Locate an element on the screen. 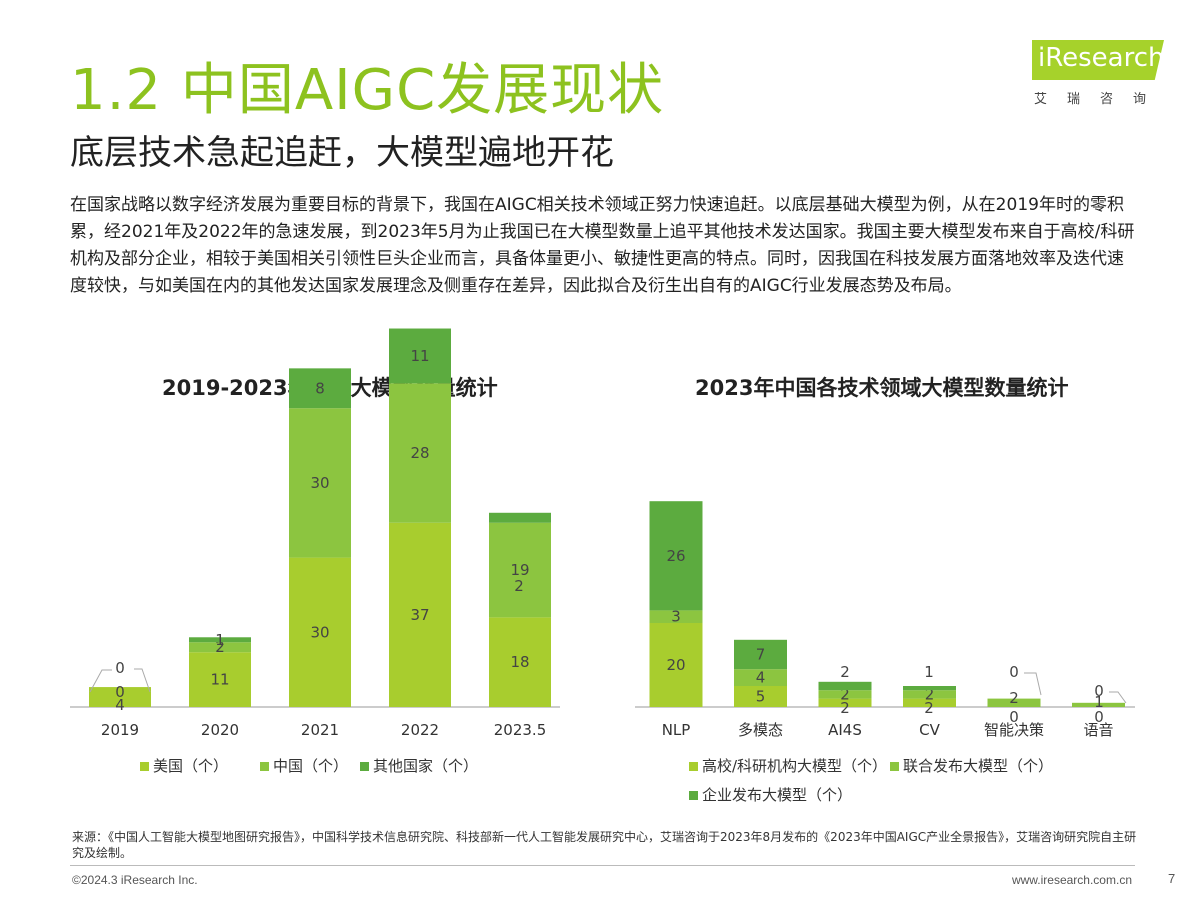  data-label-2021-series-0: 30 is located at coordinates (319, 632).